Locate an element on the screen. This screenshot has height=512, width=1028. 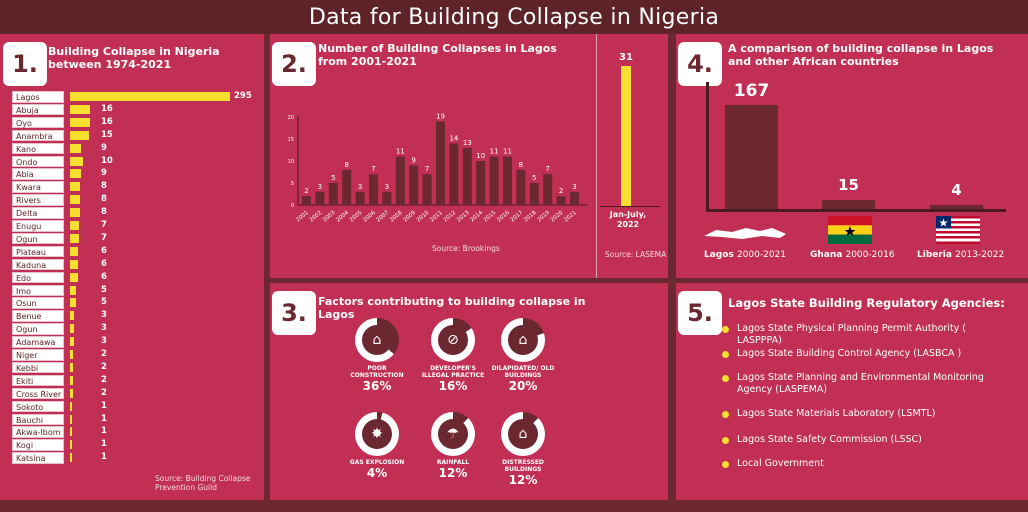
state-row: Sokoto is located at coordinates (38, 406).